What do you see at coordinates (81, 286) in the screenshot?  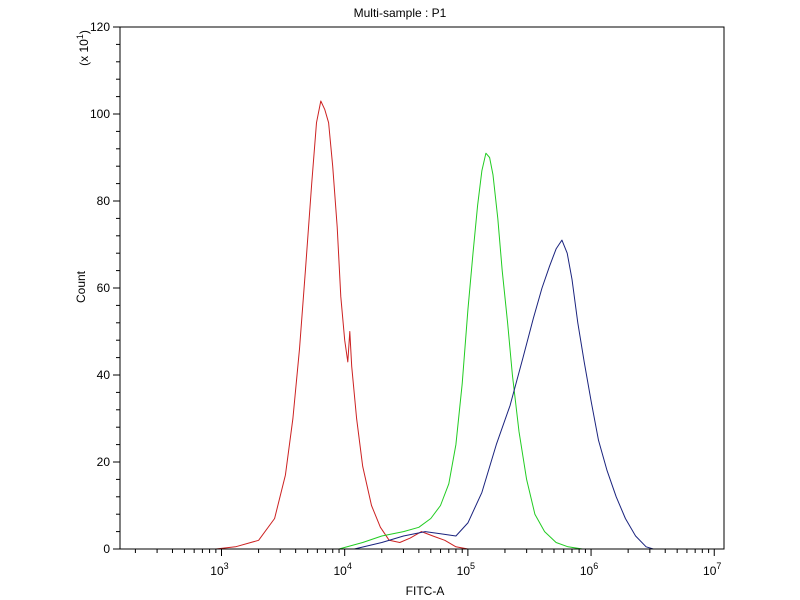 I see `y-axis-label: Count` at bounding box center [81, 286].